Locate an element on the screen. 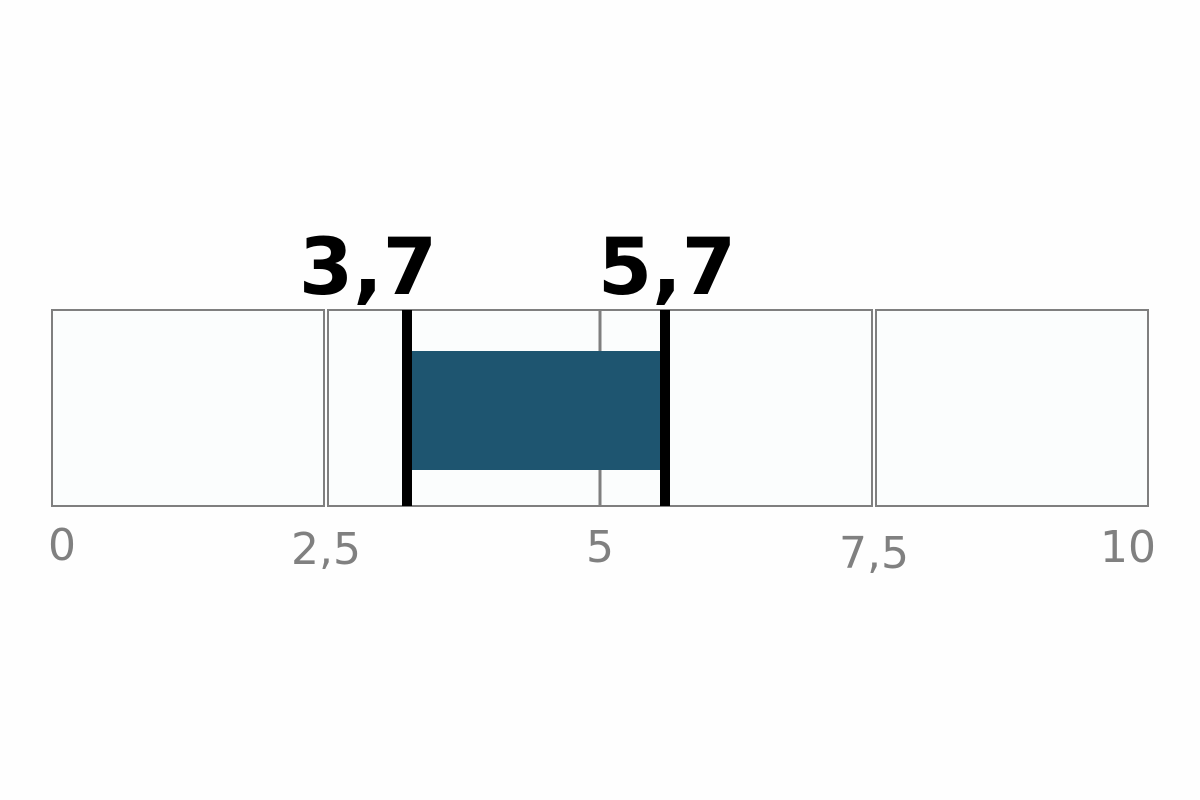 The image size is (1200, 800). range-end-marker is located at coordinates (665, 408).